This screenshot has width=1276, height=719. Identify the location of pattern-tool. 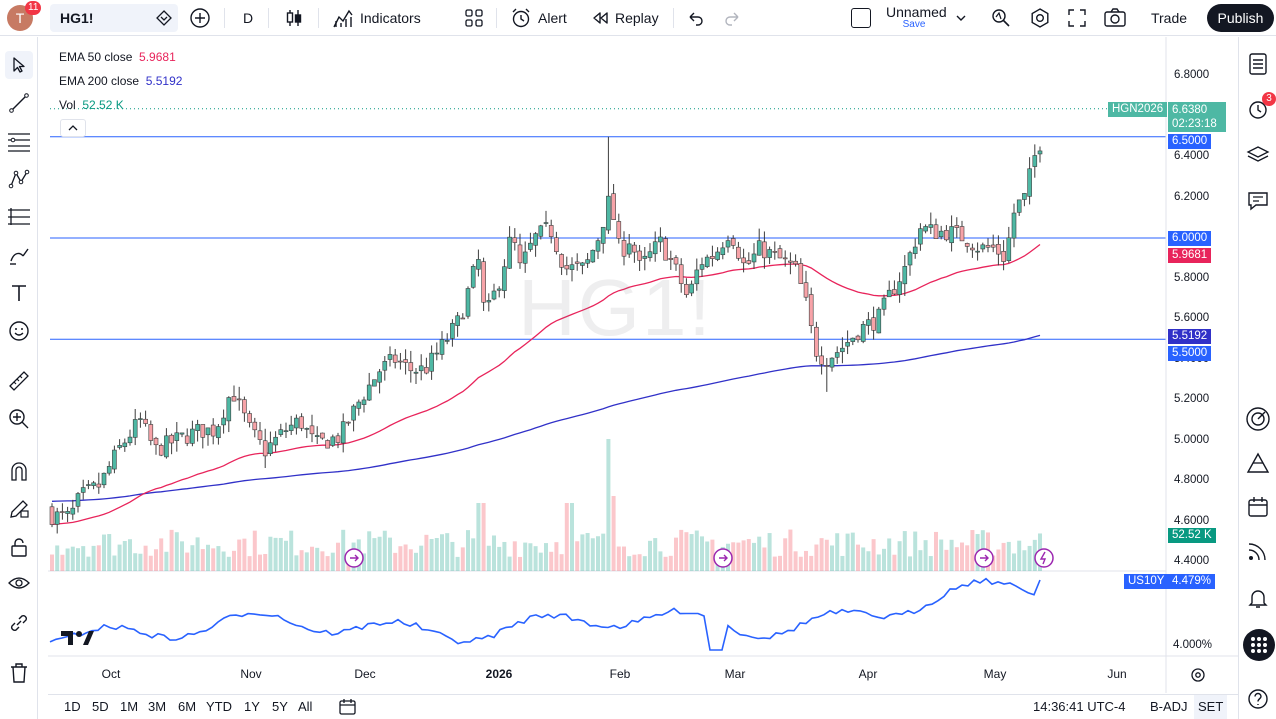
(19, 179).